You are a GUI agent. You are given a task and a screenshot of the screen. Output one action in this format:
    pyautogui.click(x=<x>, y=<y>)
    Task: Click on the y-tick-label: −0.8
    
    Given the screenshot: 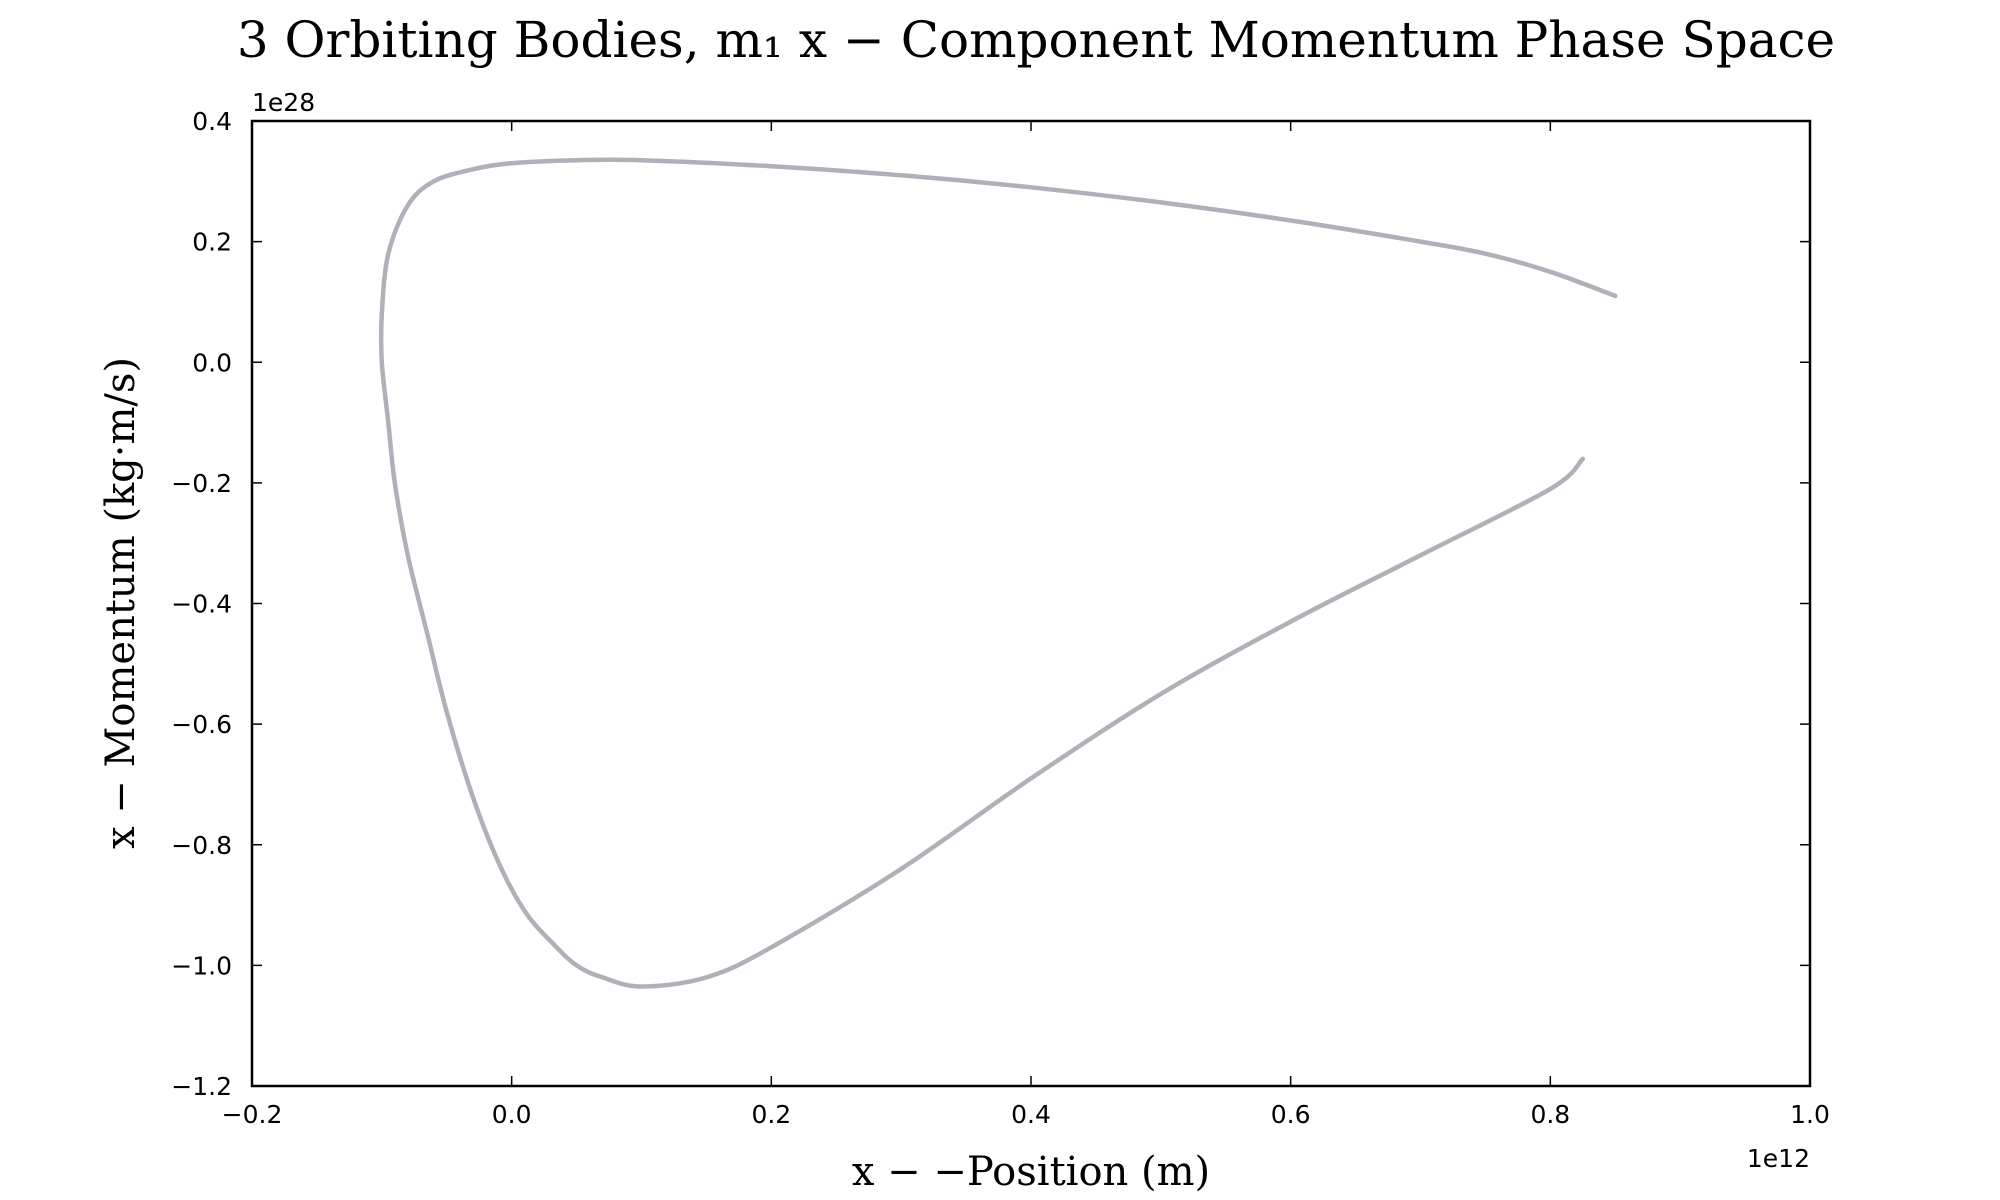 What is the action you would take?
    pyautogui.click(x=201, y=845)
    